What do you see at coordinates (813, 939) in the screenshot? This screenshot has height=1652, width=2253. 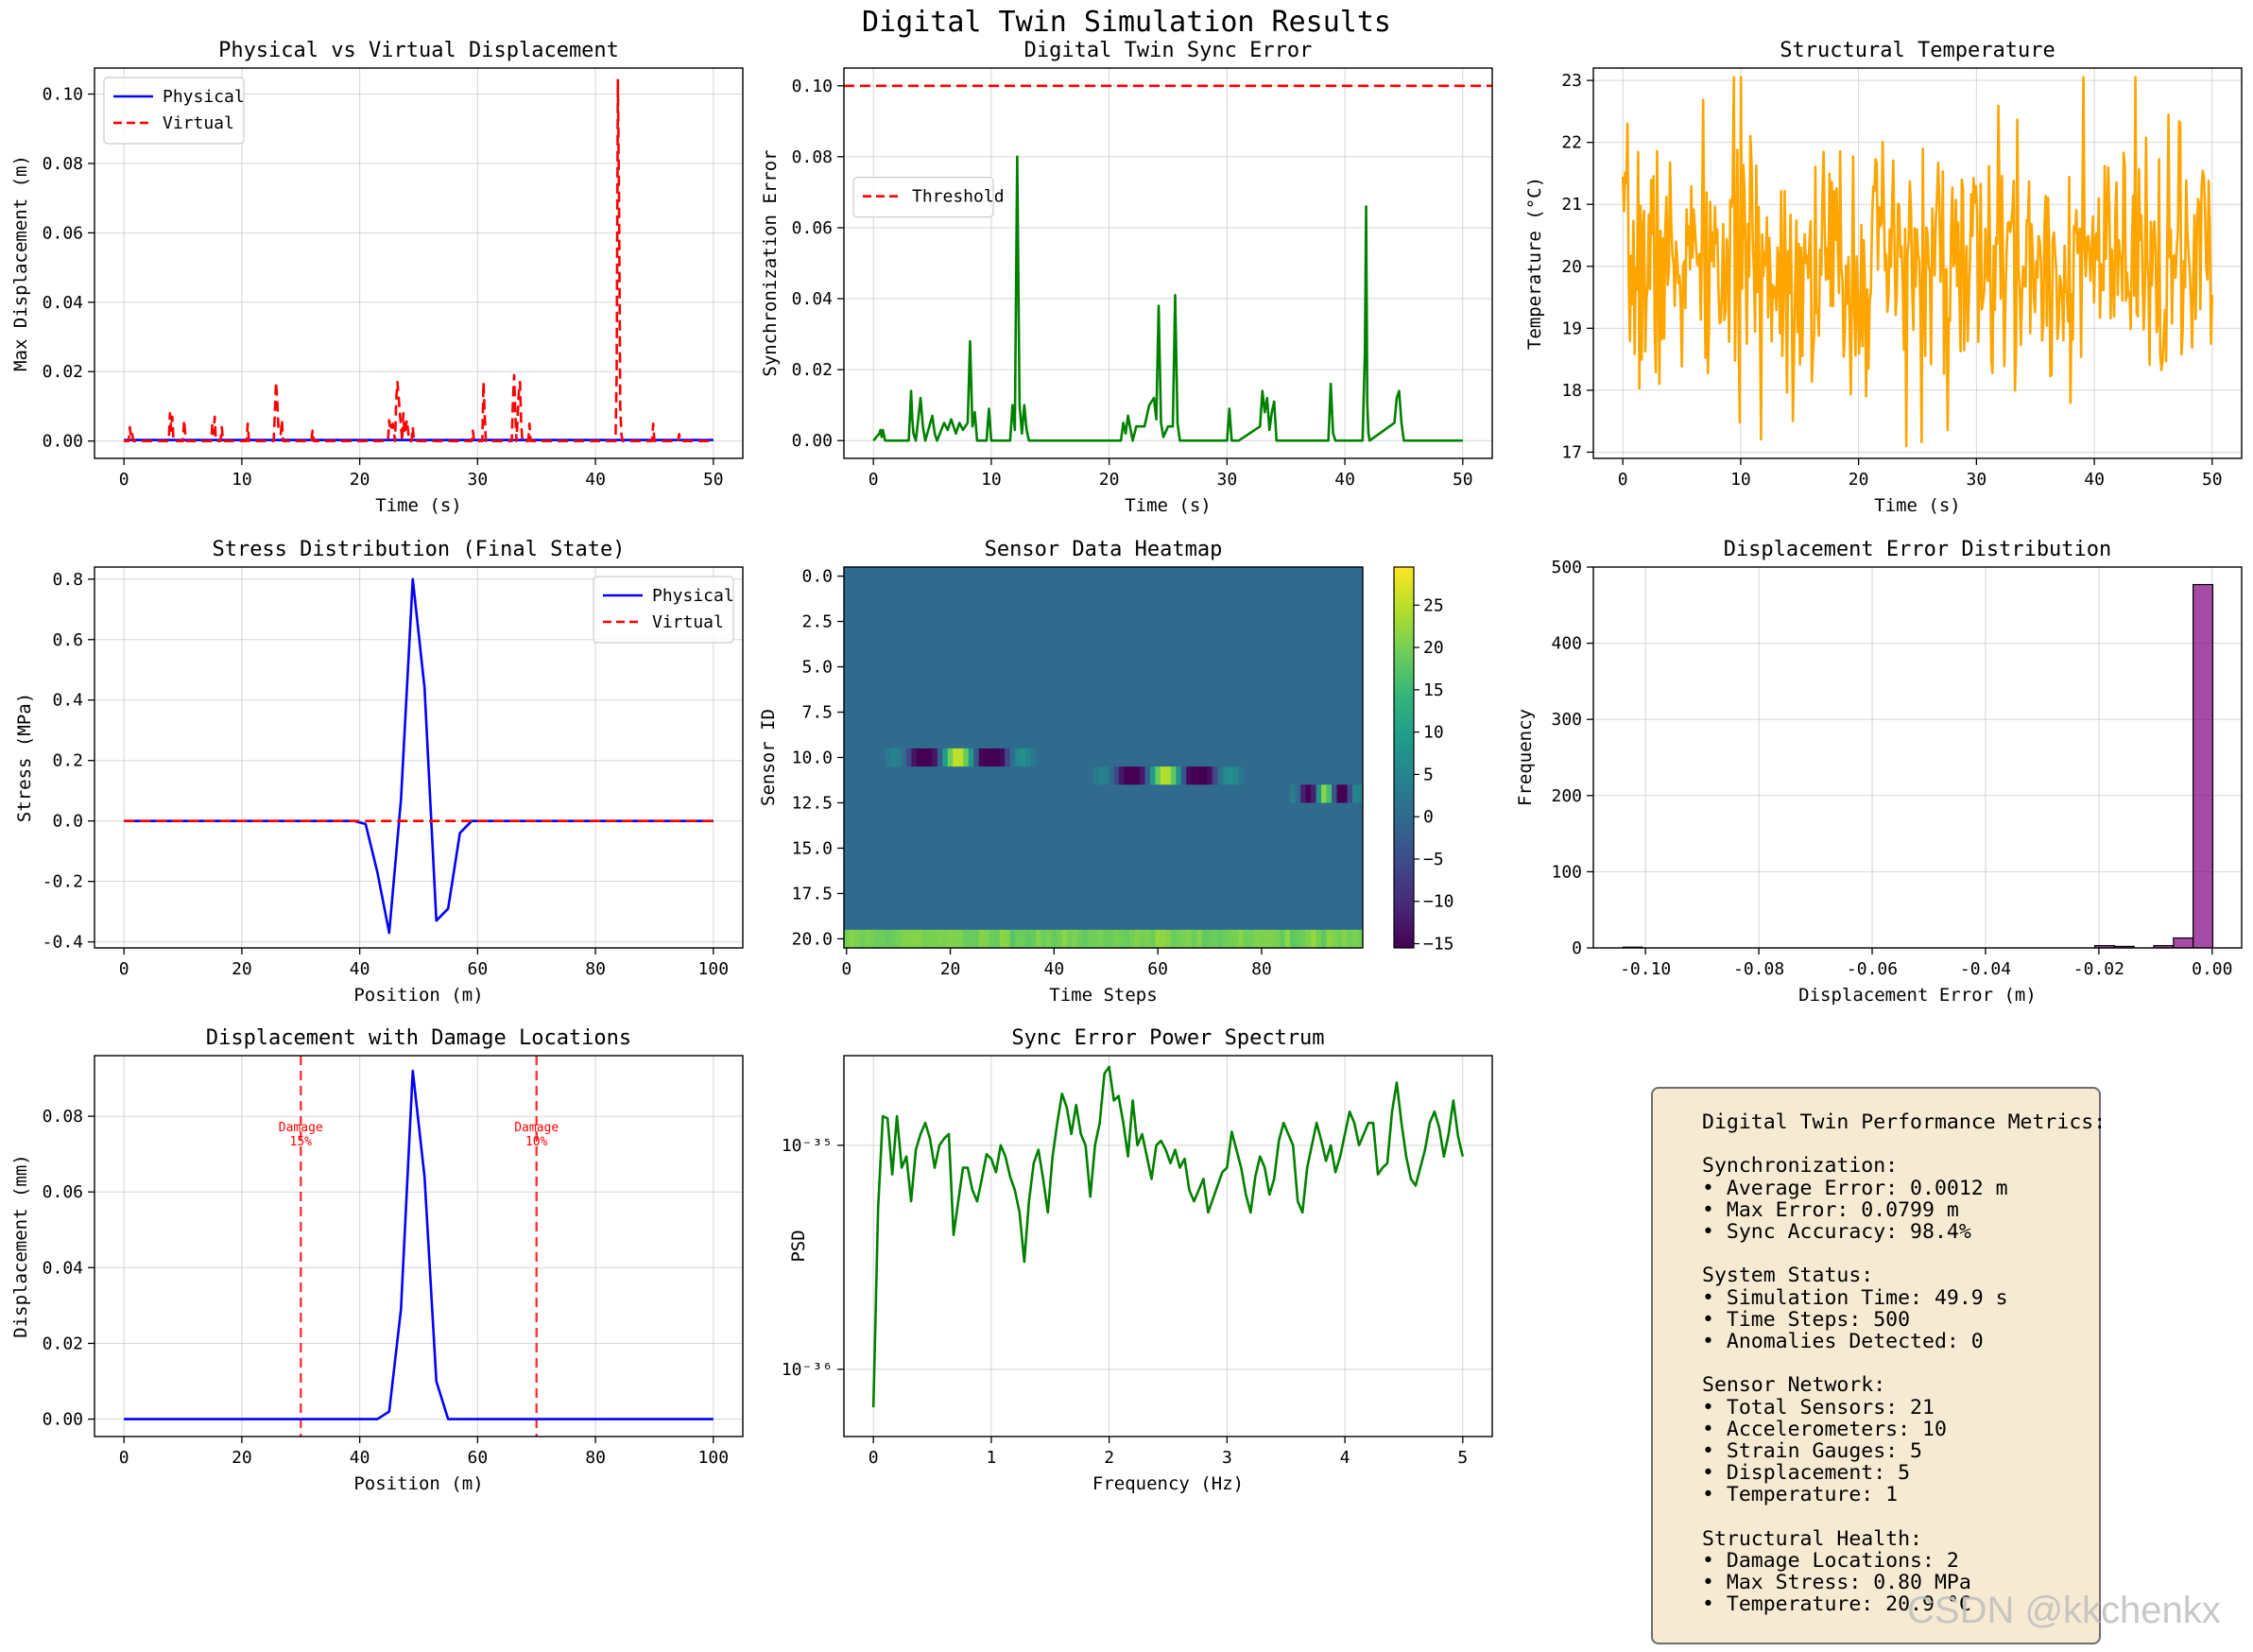 I see `y-tick-label: 20.0` at bounding box center [813, 939].